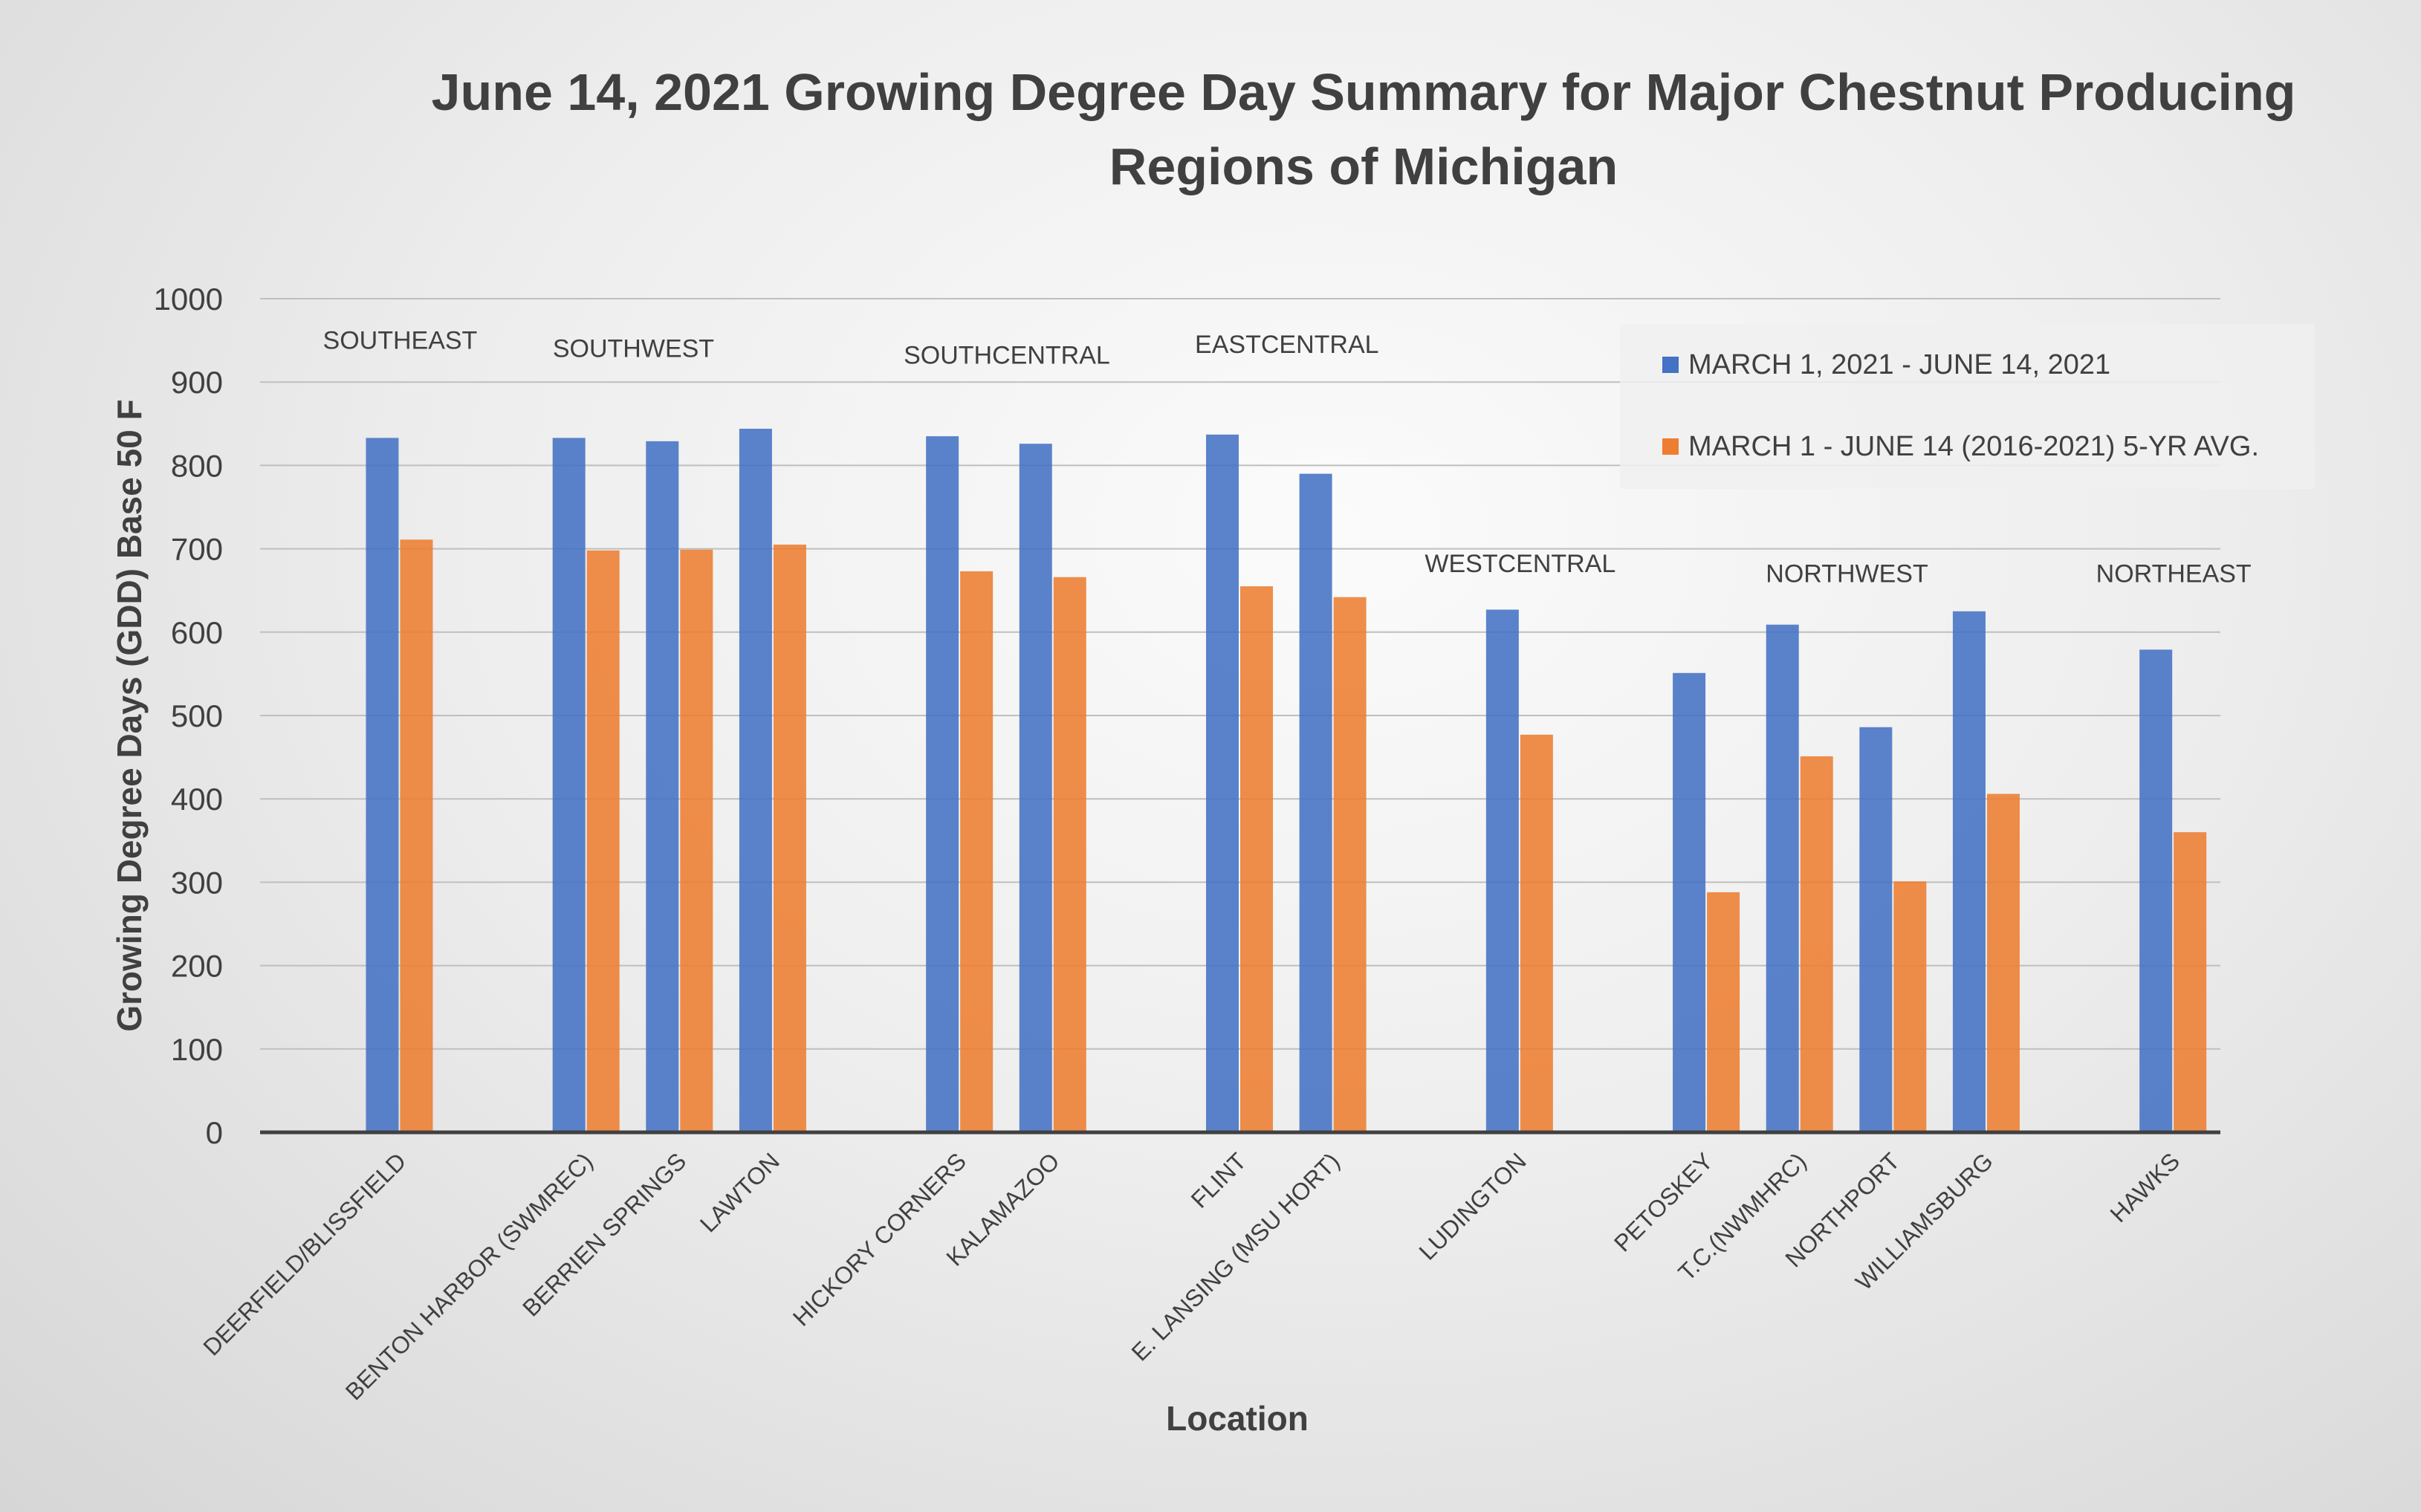 The image size is (2421, 1512). What do you see at coordinates (1007, 356) in the screenshot?
I see `region-label: SOUTHCENTRAL` at bounding box center [1007, 356].